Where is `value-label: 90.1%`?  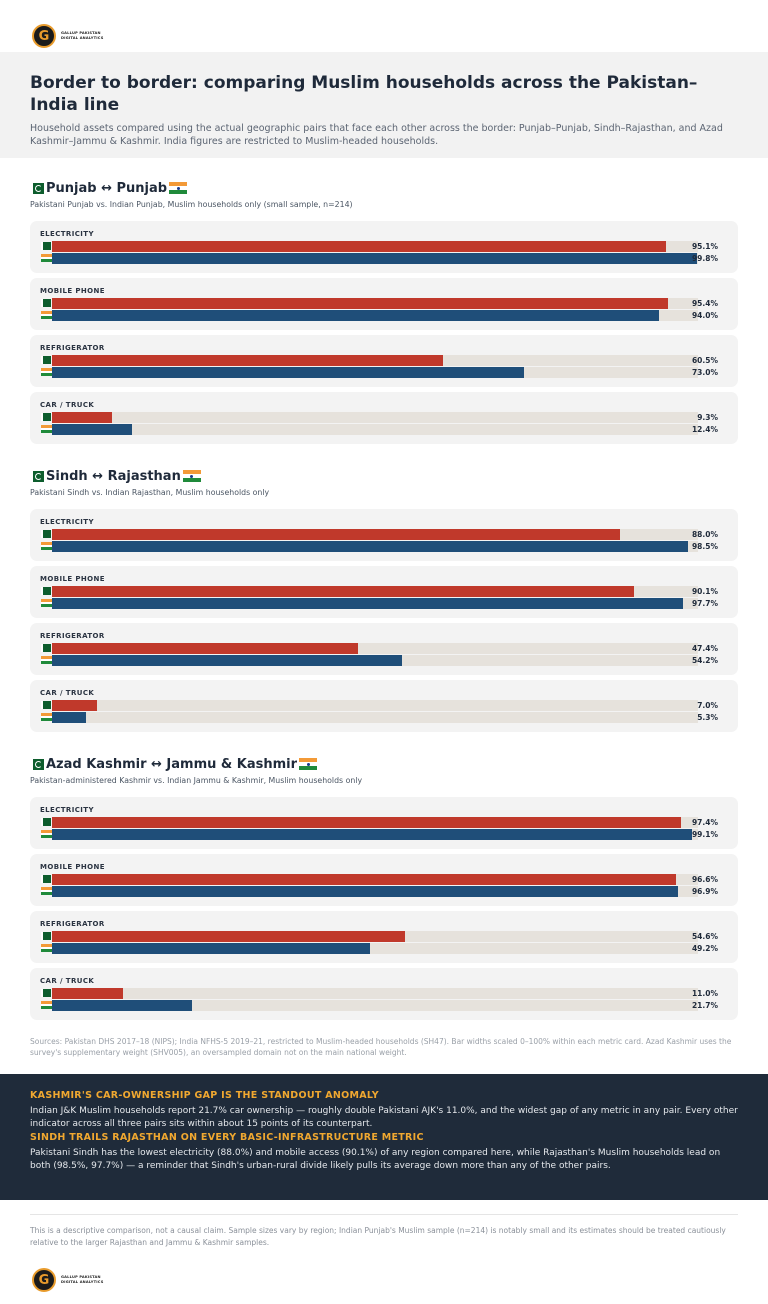 value-label: 90.1% is located at coordinates (704, 591).